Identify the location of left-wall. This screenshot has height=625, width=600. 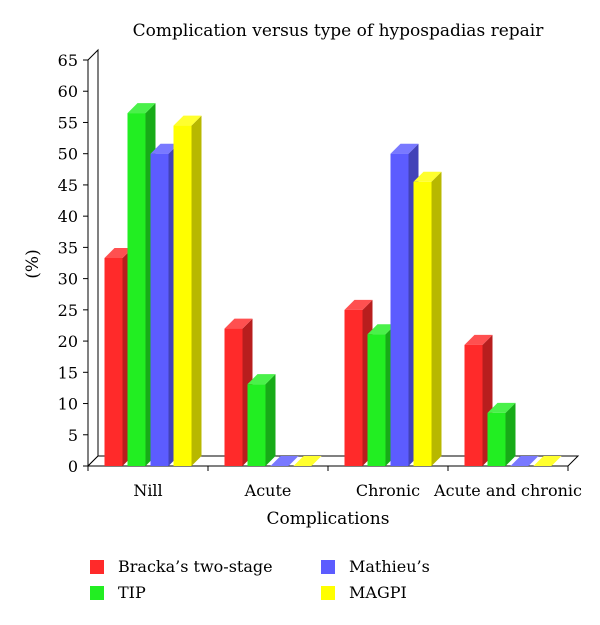
(93, 258).